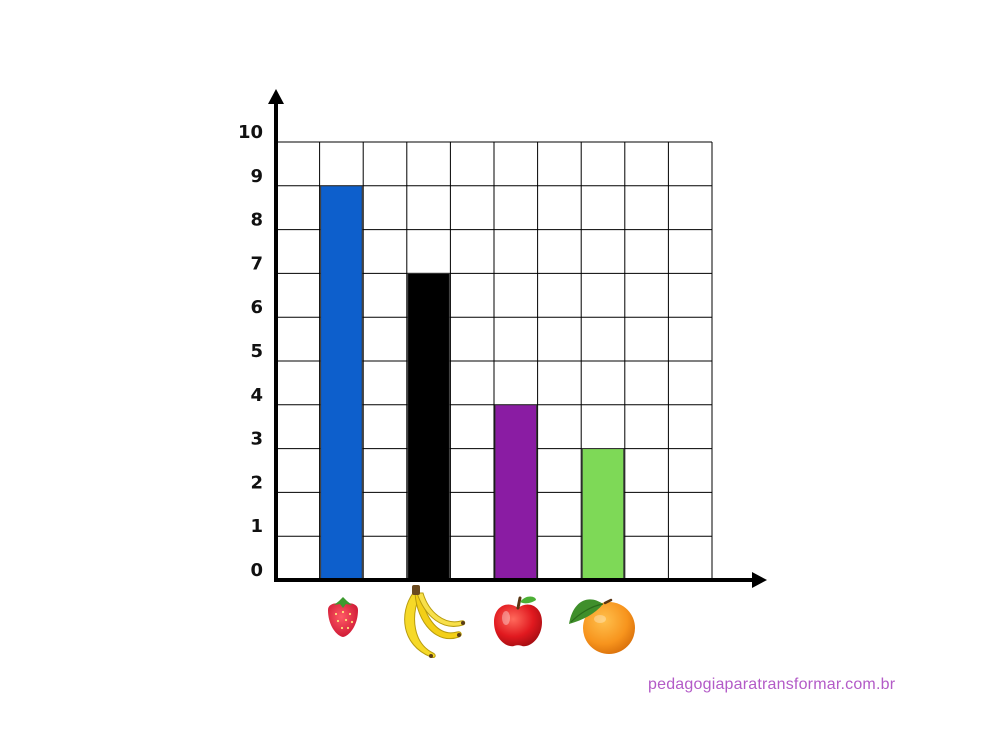  Describe the element at coordinates (256, 570) in the screenshot. I see `y-tick-label: 0` at that location.